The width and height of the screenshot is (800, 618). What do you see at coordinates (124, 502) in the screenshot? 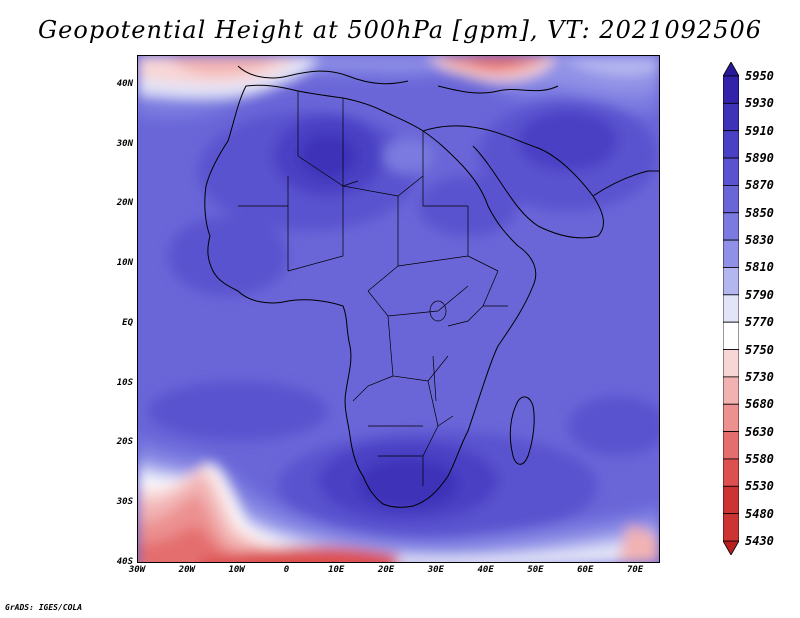
I see `lat-tick-label: 30S` at bounding box center [124, 502].